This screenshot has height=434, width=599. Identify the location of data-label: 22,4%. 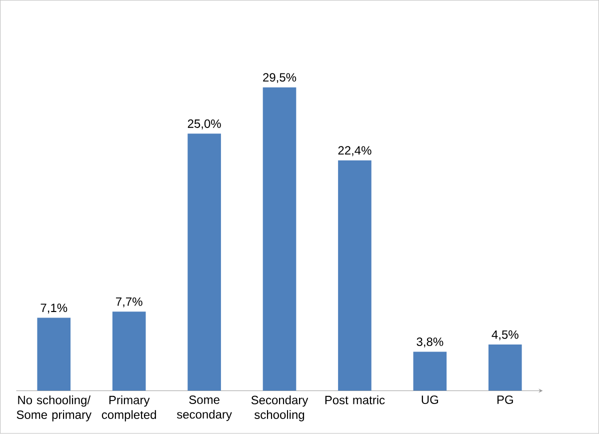
(355, 151).